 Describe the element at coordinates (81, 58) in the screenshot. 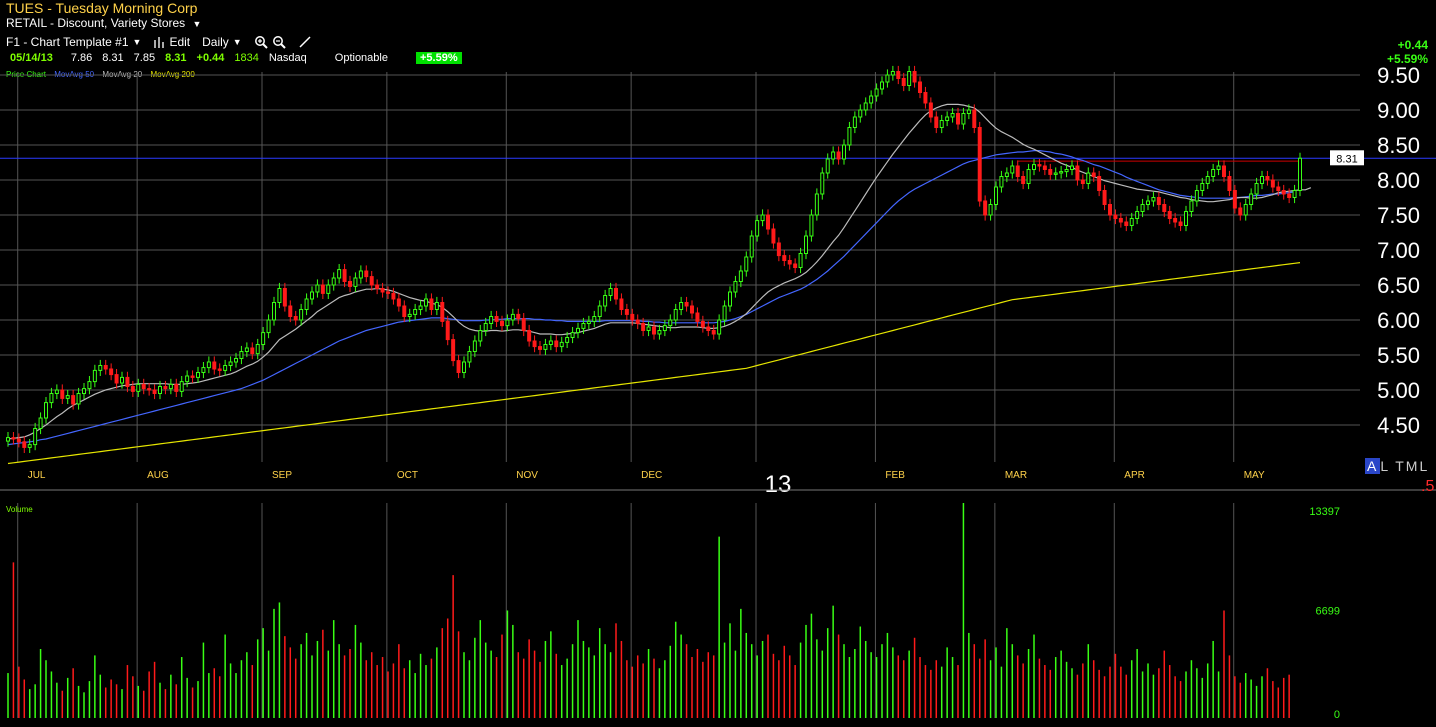

I see `quote-open: 7.86` at that location.